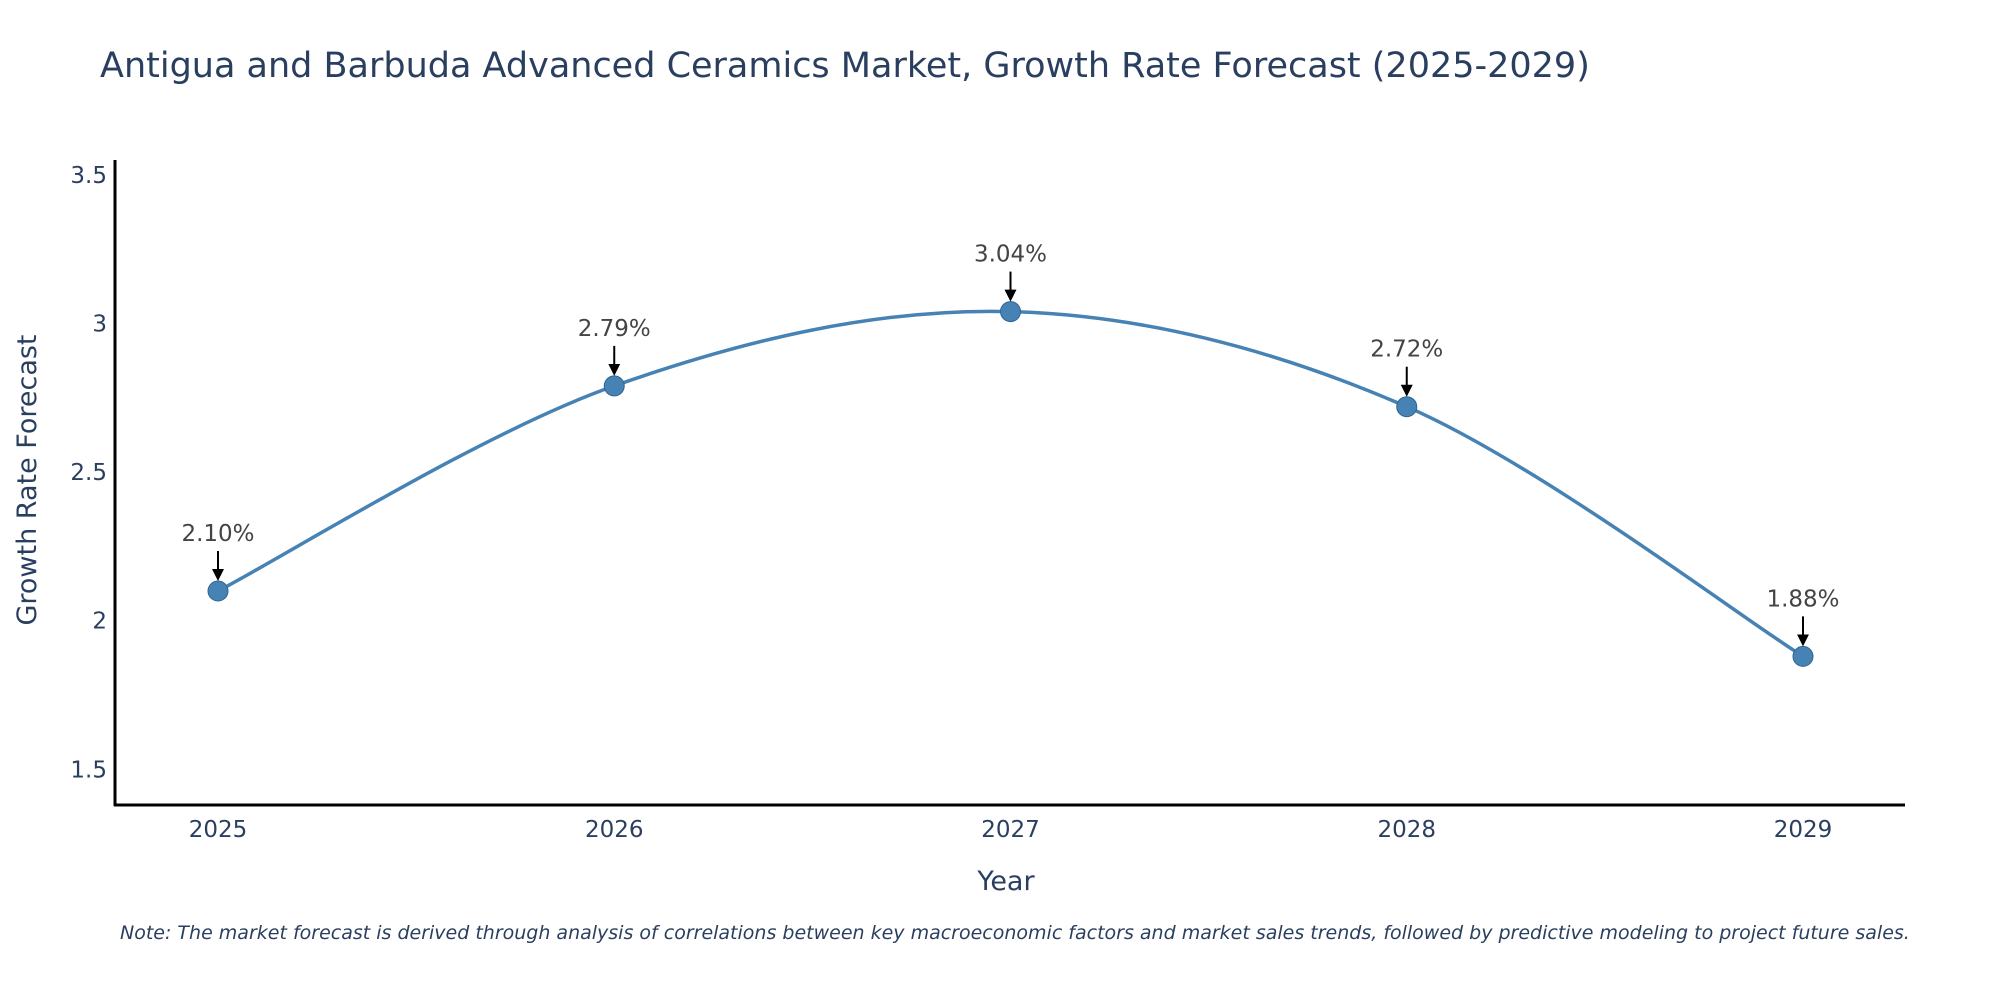 The image size is (2000, 1000). I want to click on x-tick-label: 2027, so click(1010, 830).